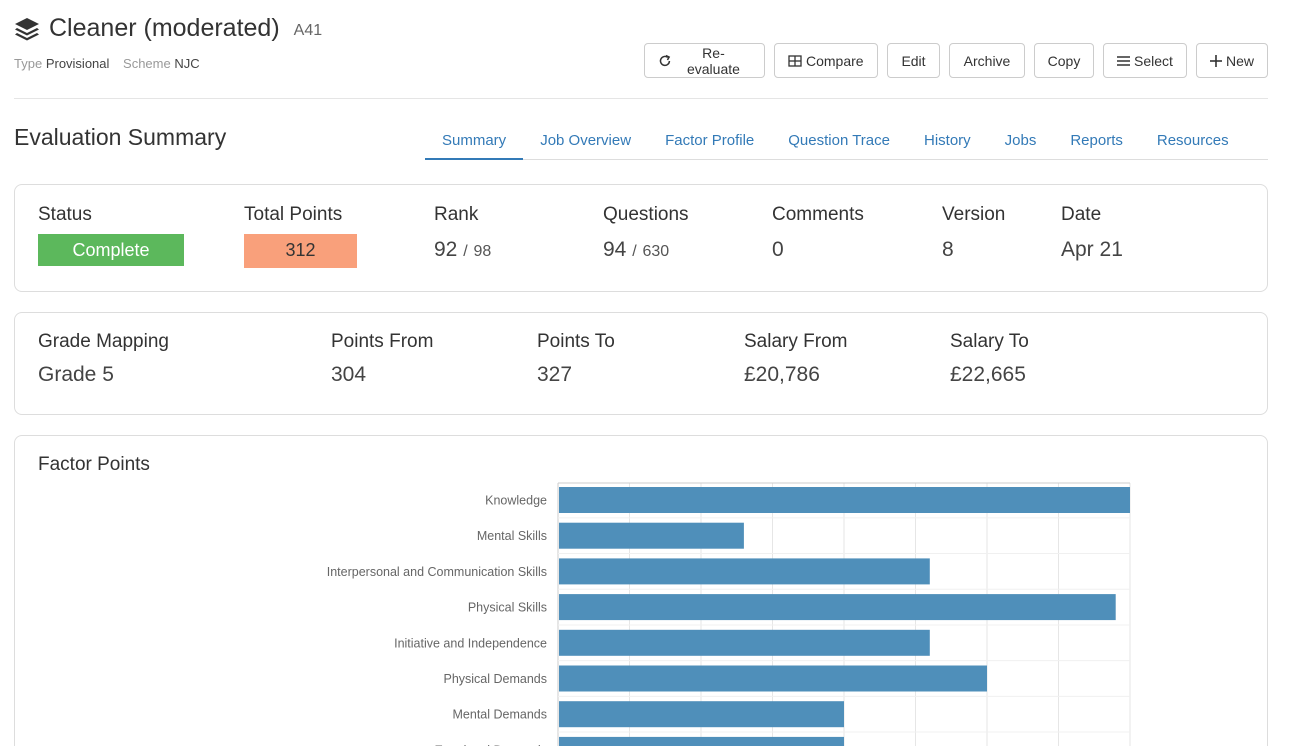 The image size is (1293, 746). Describe the element at coordinates (795, 359) in the screenshot. I see `salary-from-cell: Salary From £20,786` at that location.